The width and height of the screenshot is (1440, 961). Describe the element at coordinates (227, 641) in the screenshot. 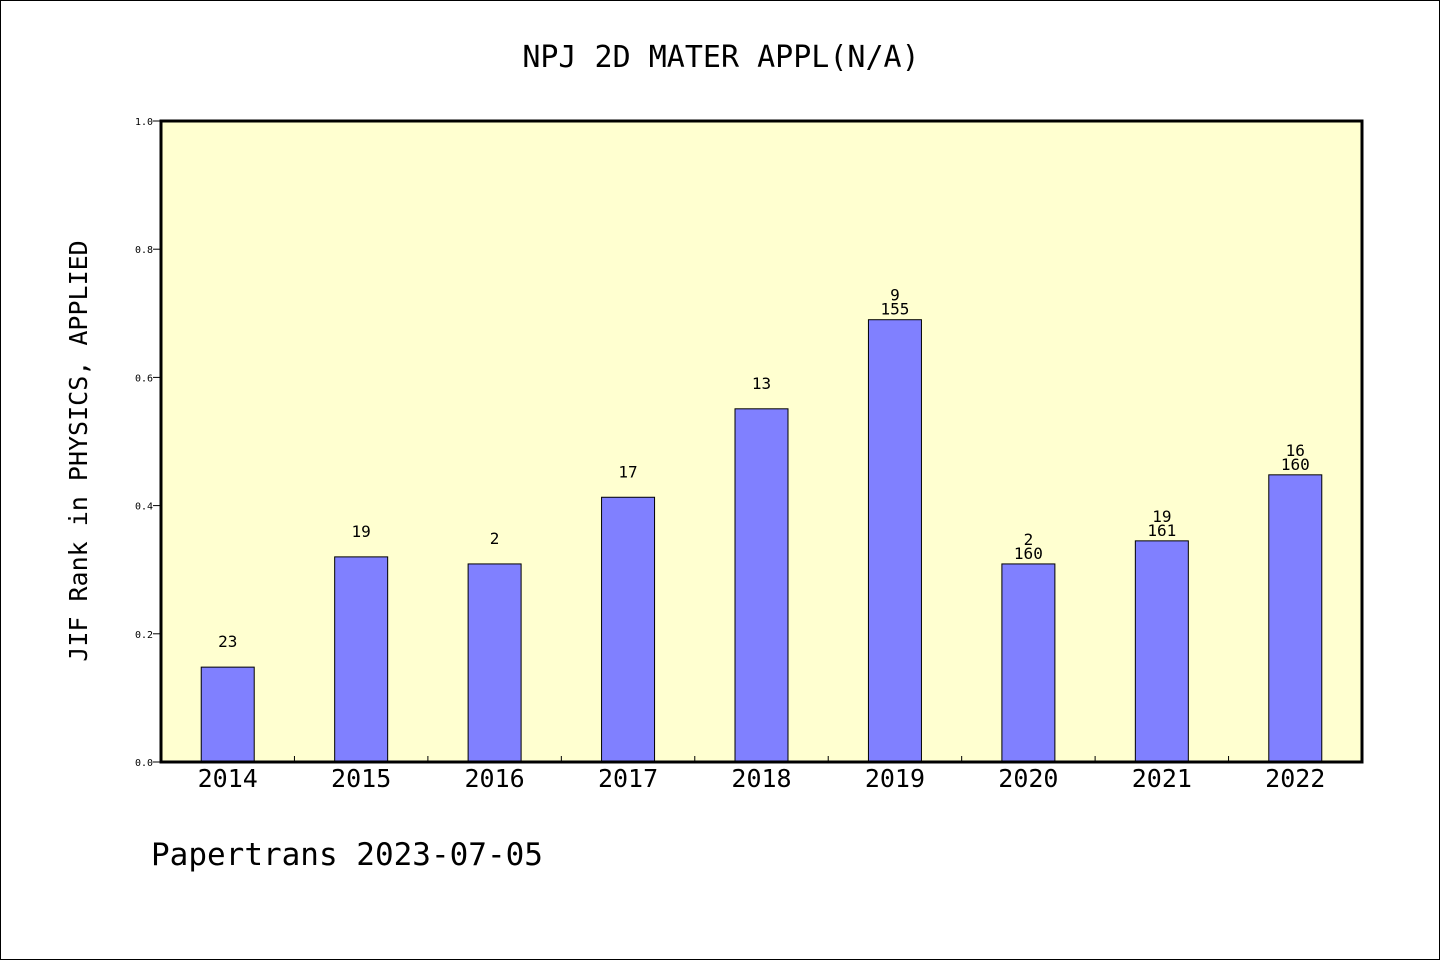

I see `data-label: 23` at that location.